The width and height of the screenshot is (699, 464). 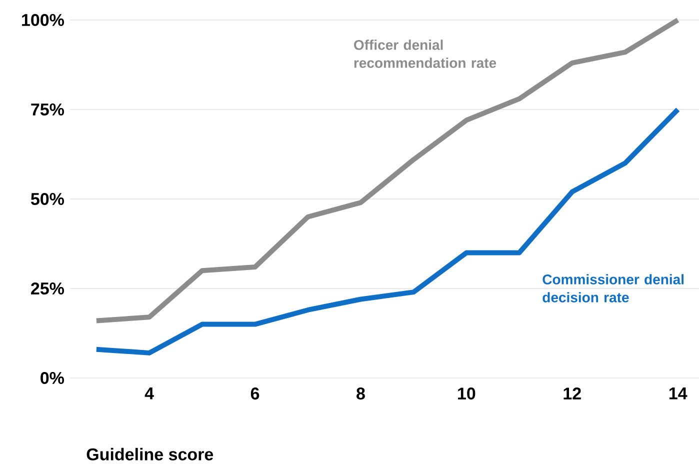 What do you see at coordinates (360, 394) in the screenshot?
I see `x-tick-label: 8` at bounding box center [360, 394].